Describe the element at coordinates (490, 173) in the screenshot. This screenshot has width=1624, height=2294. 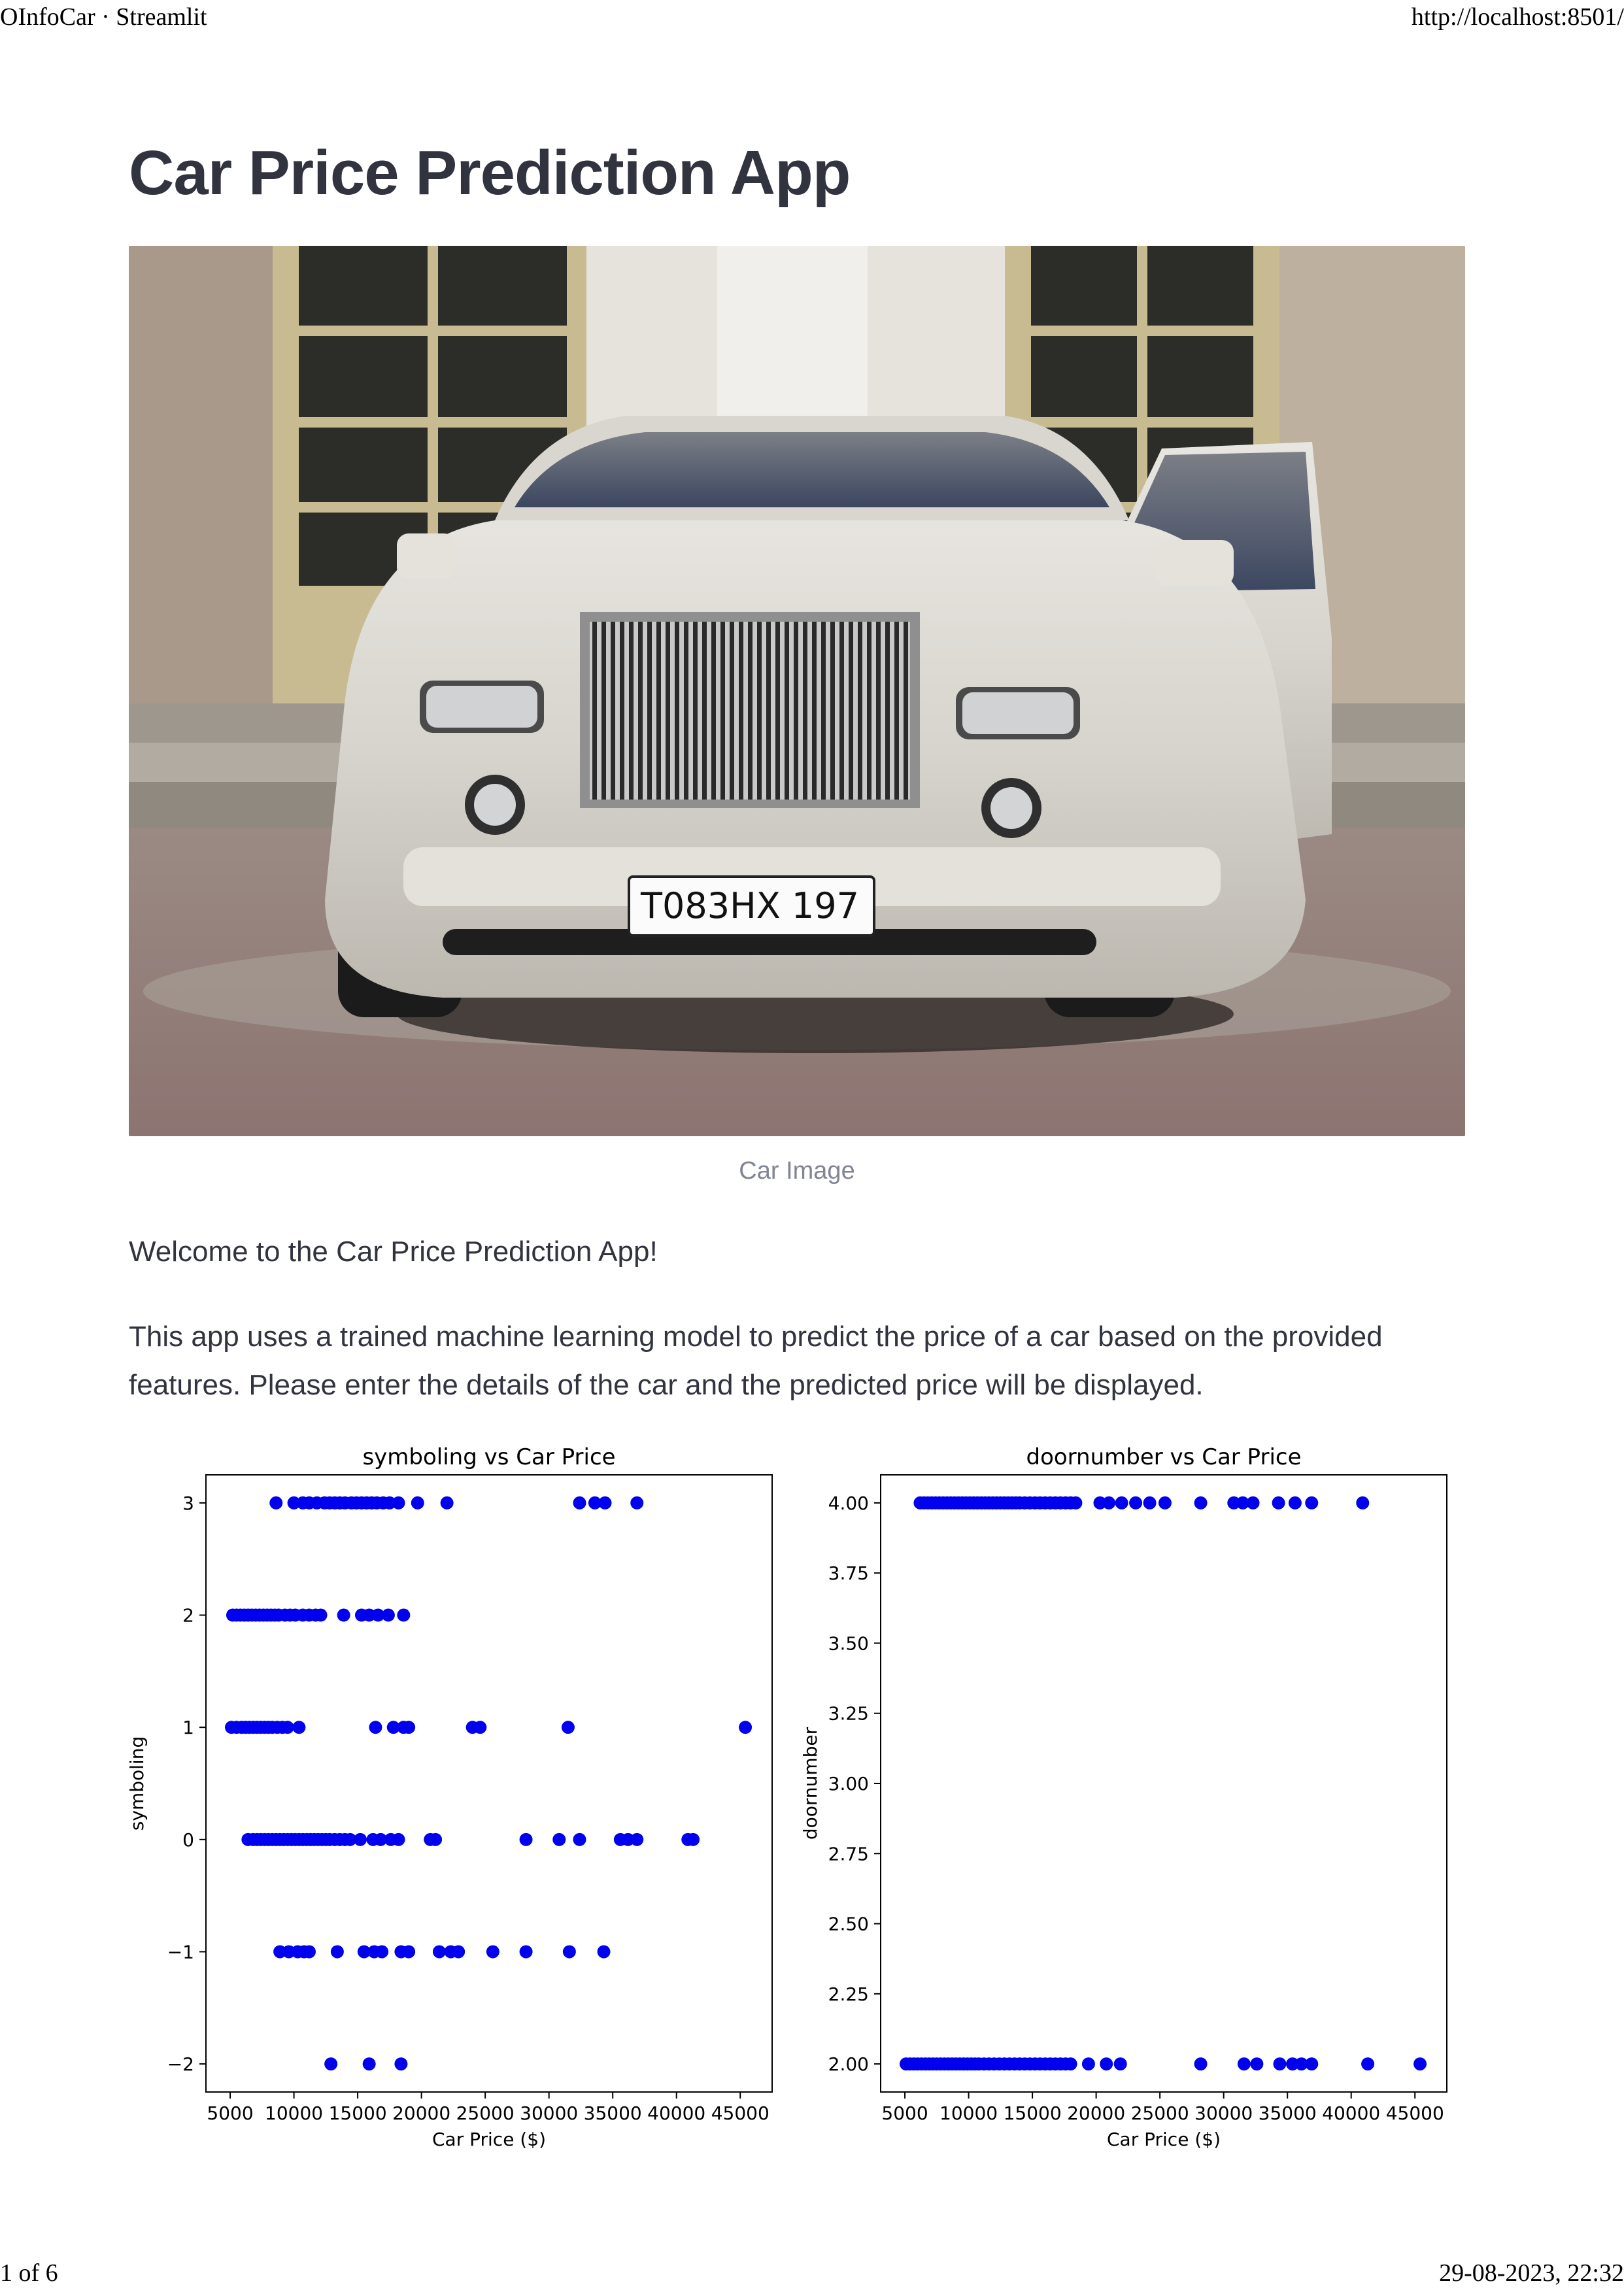
I see `page-title: Car Price Prediction App` at that location.